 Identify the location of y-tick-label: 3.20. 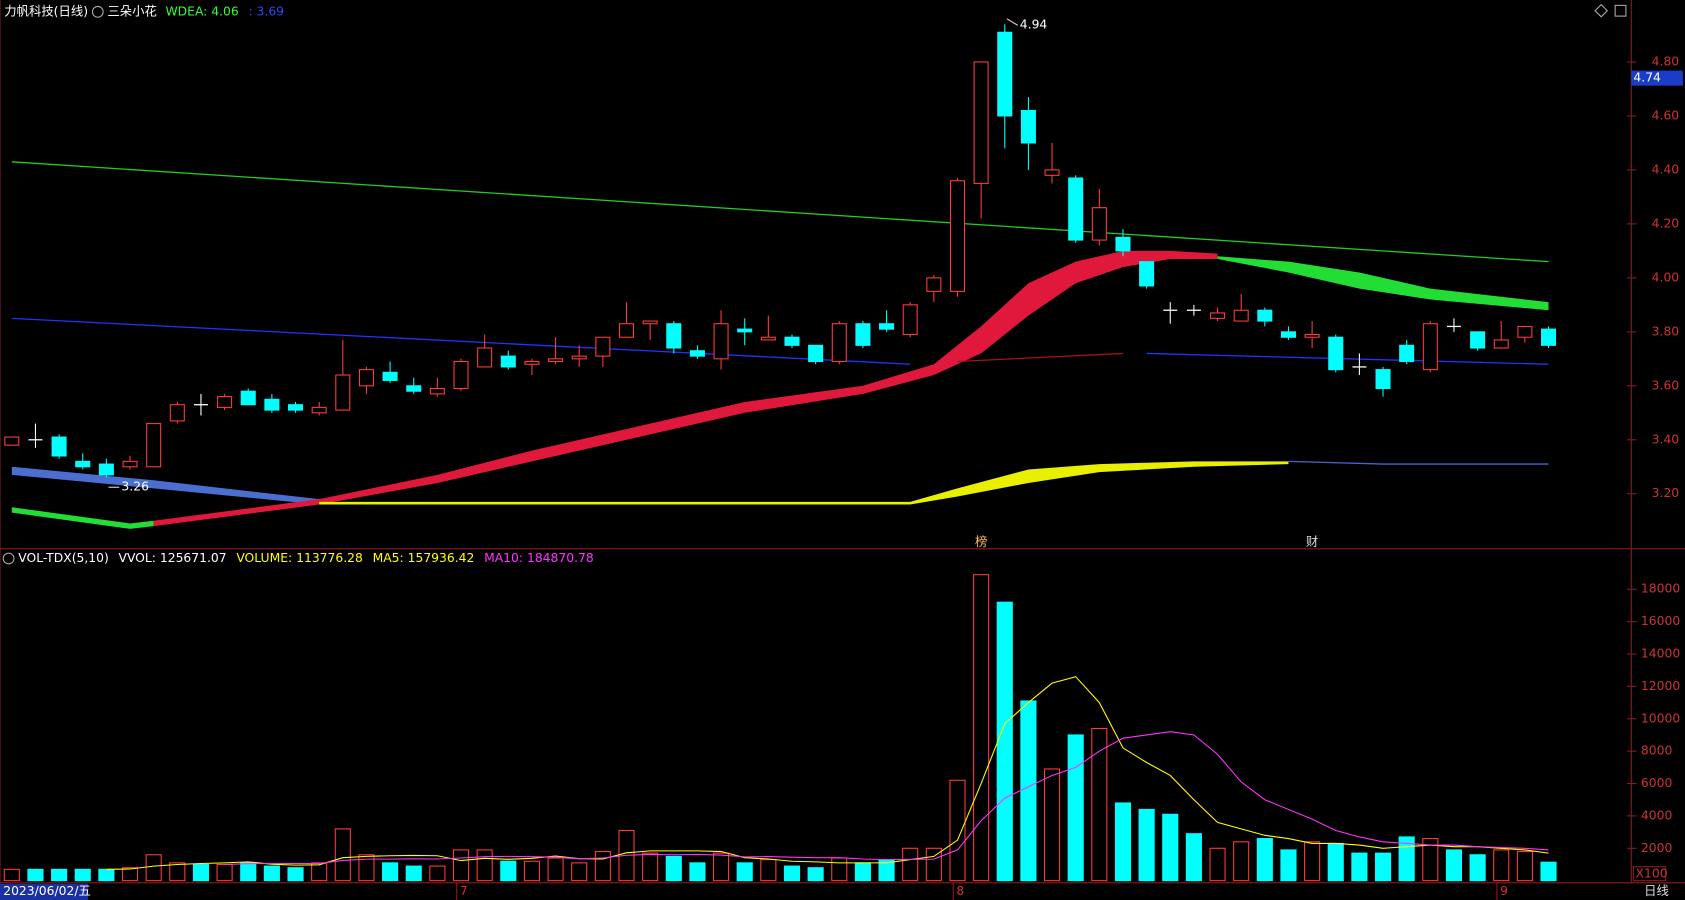
(1666, 493).